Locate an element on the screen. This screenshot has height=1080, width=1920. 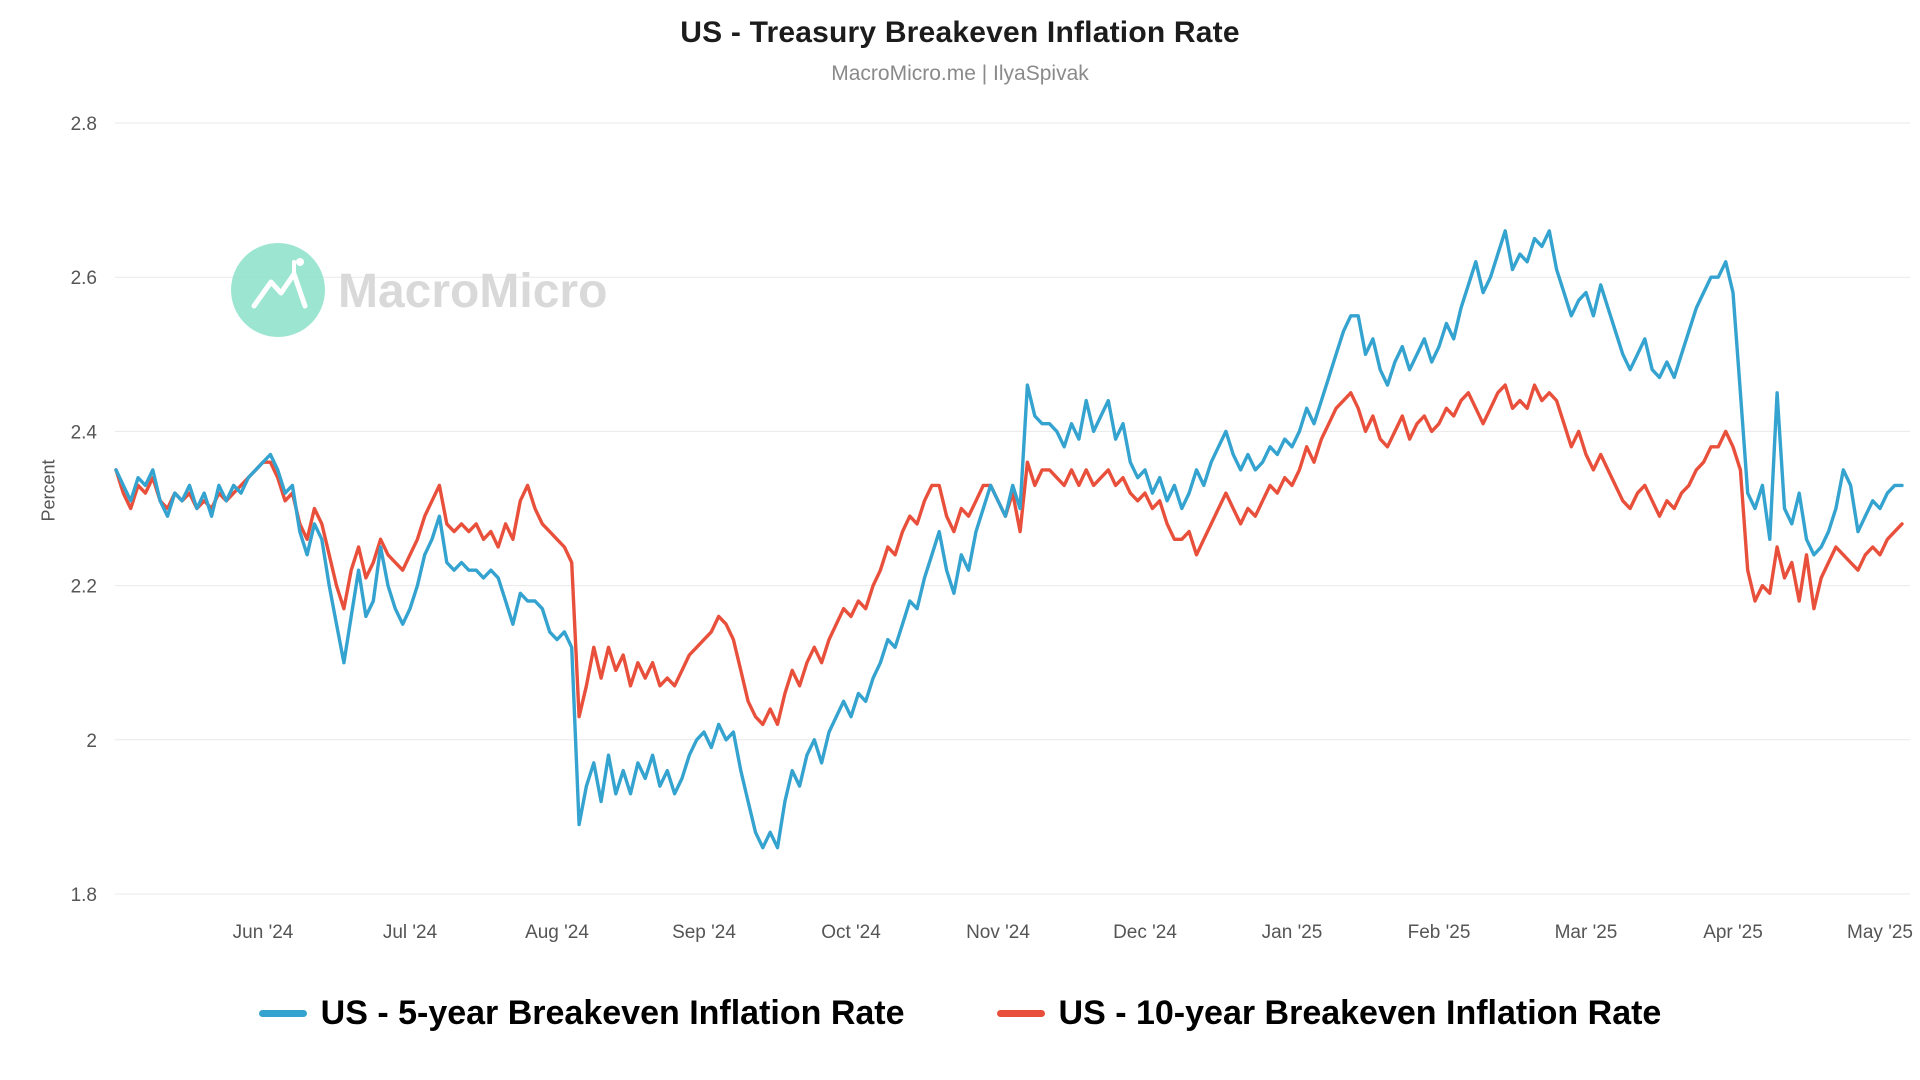
chart-title: US - Treasury Breakeven Inflation Rate is located at coordinates (960, 32).